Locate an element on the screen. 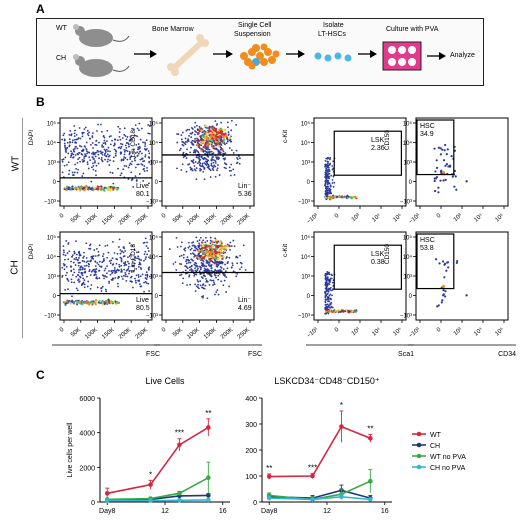  chart-title: LSKCD34⁻CD48⁻CD150⁺ is located at coordinates (327, 381).